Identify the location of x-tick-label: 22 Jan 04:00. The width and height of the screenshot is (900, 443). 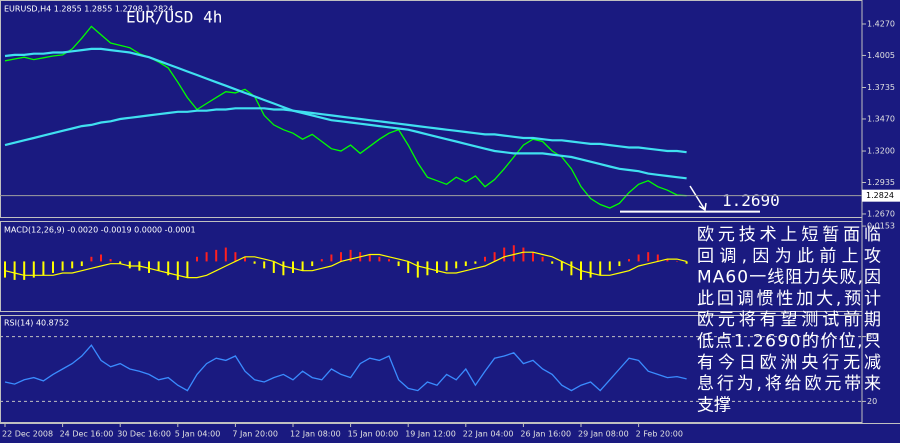
(488, 434).